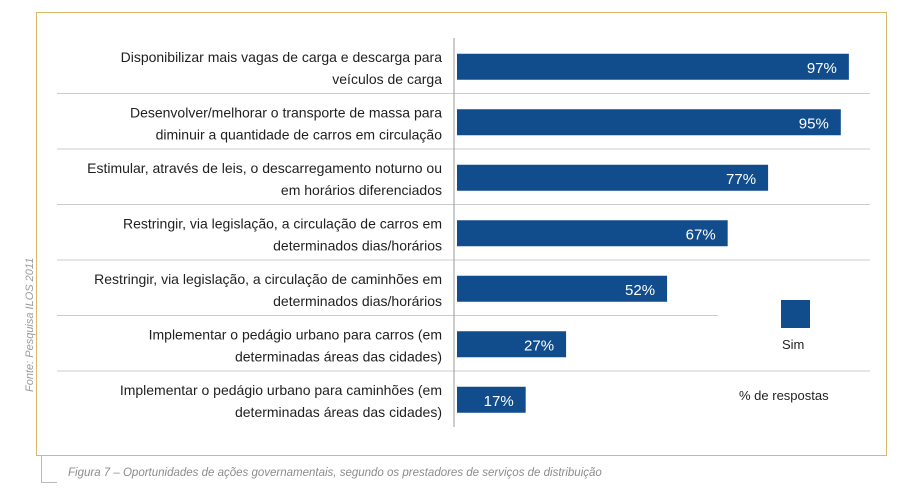 The image size is (915, 492). I want to click on value-label: 52%, so click(640, 290).